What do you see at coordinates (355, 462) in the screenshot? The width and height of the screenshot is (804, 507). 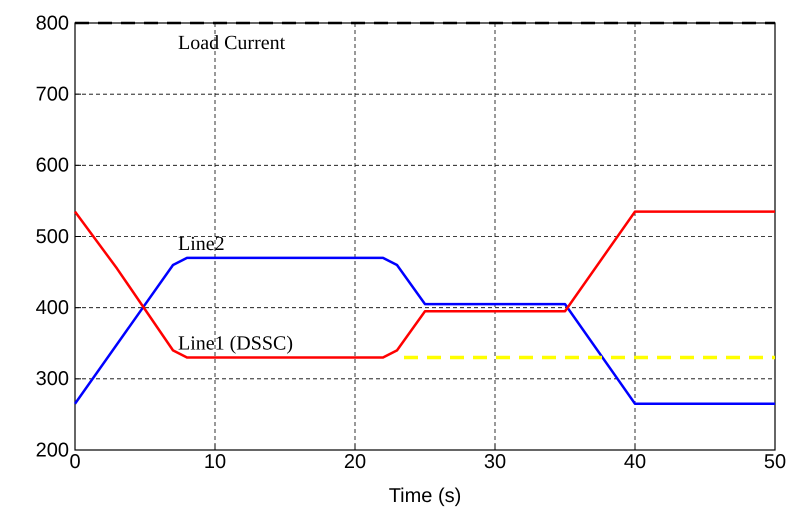 I see `x-tick-label: 20` at bounding box center [355, 462].